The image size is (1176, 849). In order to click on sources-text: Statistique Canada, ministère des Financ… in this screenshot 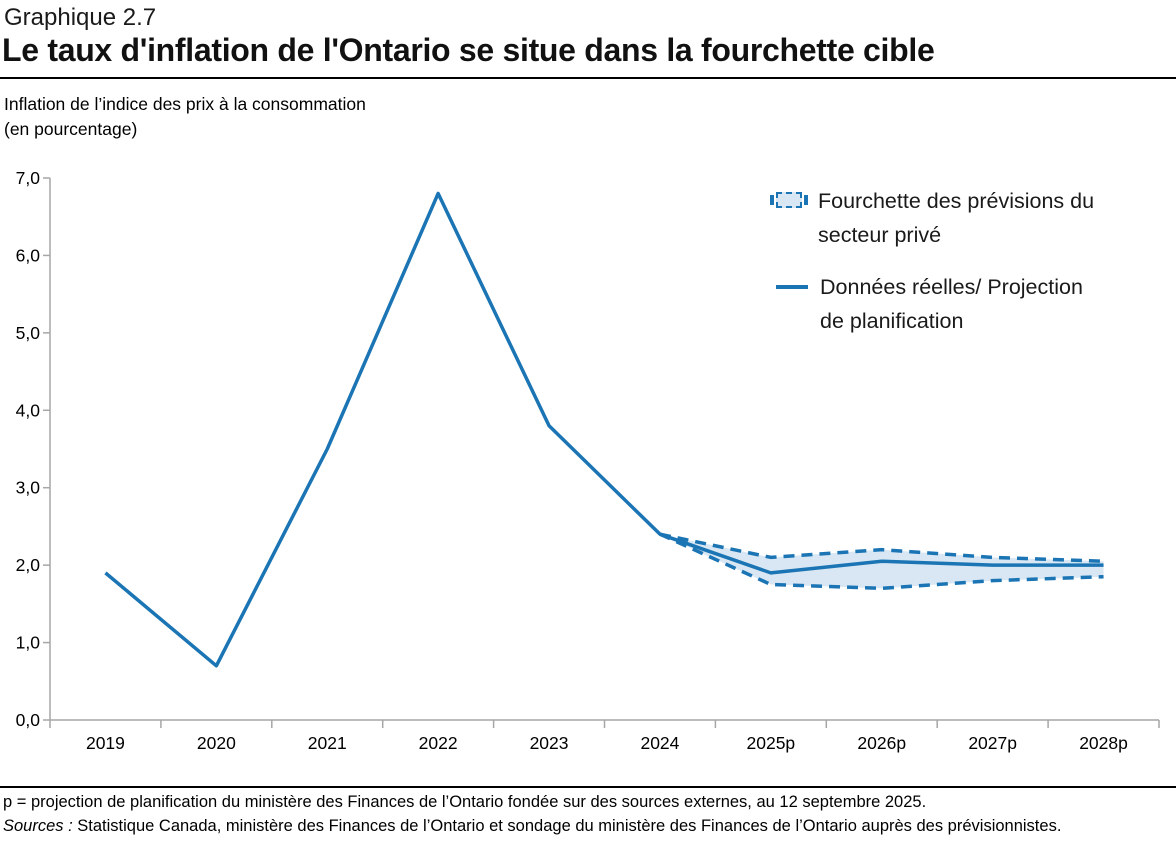, I will do `click(567, 826)`.